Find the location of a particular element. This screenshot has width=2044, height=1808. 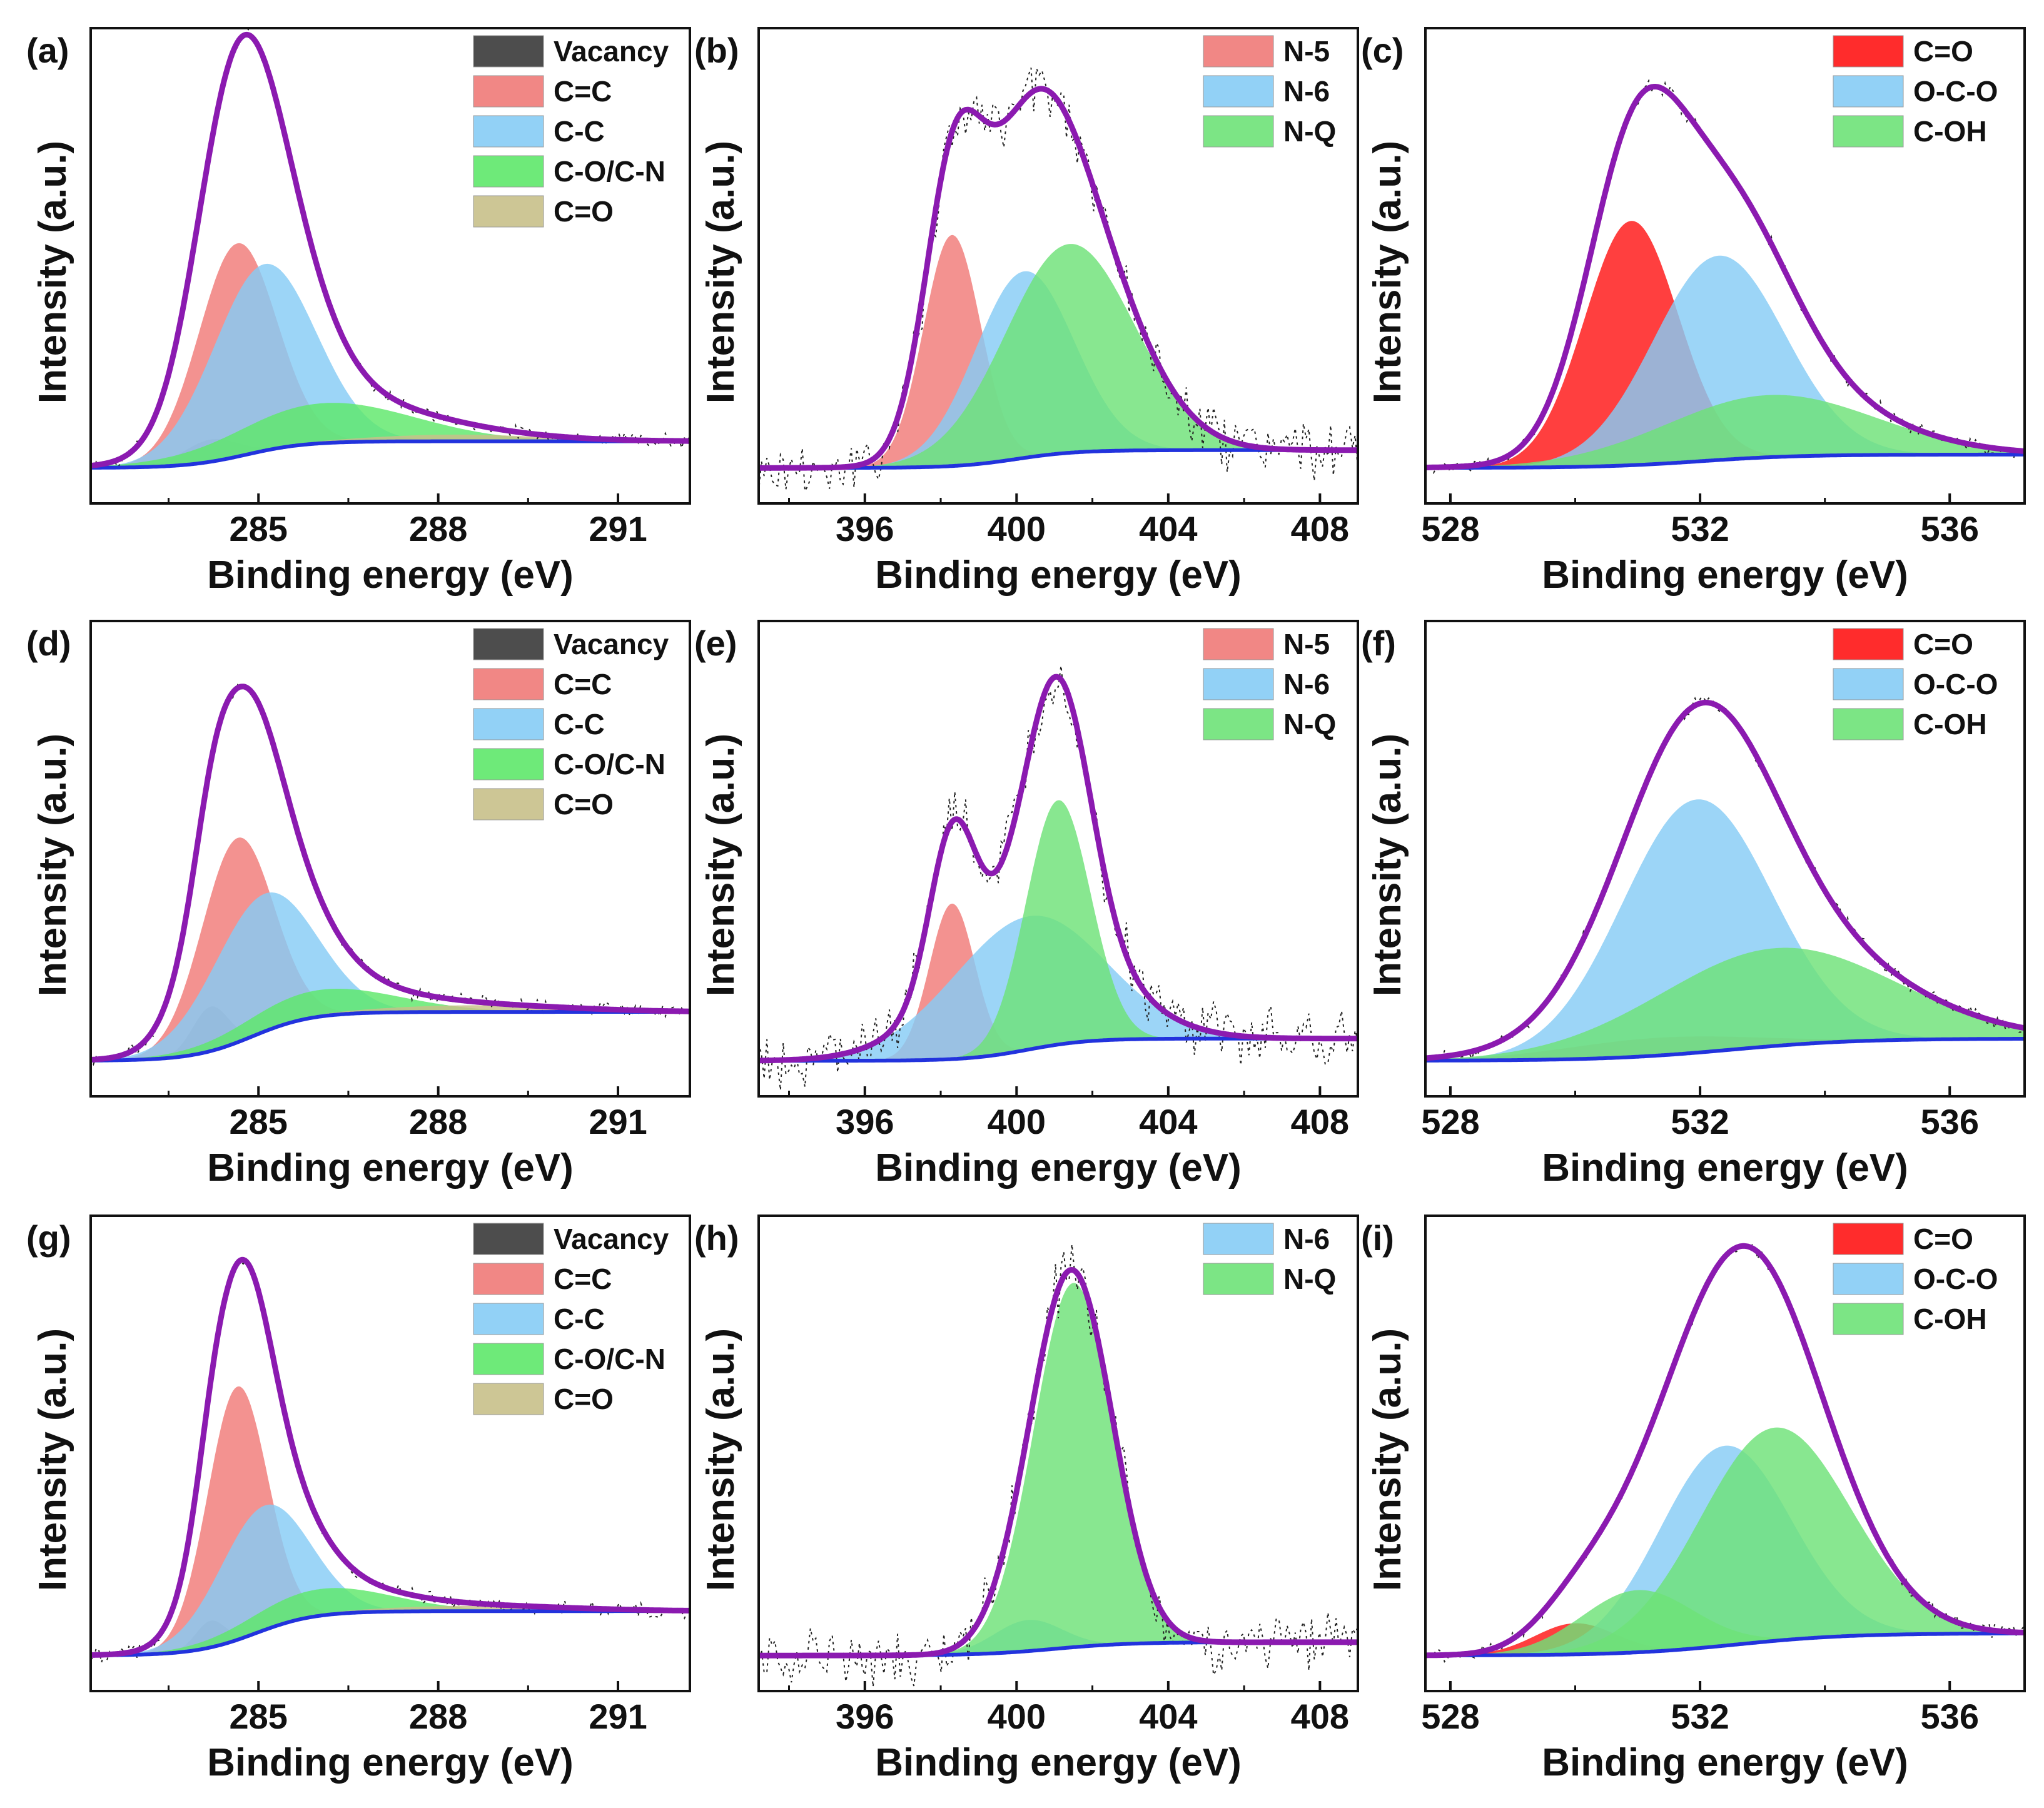

legend-label-d-4: C=O is located at coordinates (584, 804).